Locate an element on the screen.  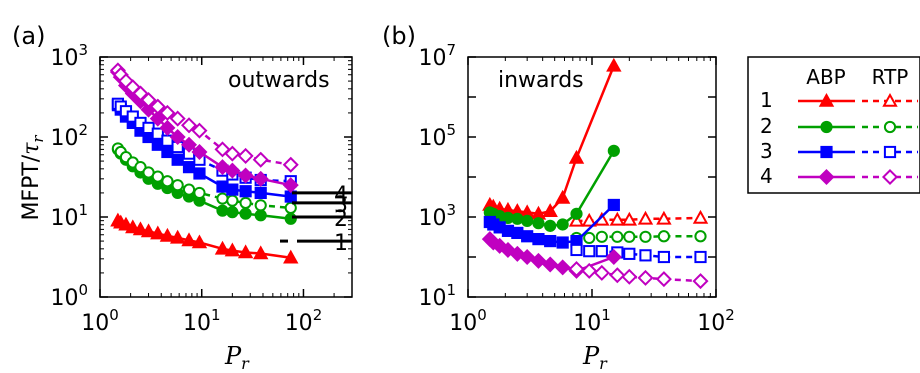
y-tick-label: 10³ is located at coordinates (437, 216).